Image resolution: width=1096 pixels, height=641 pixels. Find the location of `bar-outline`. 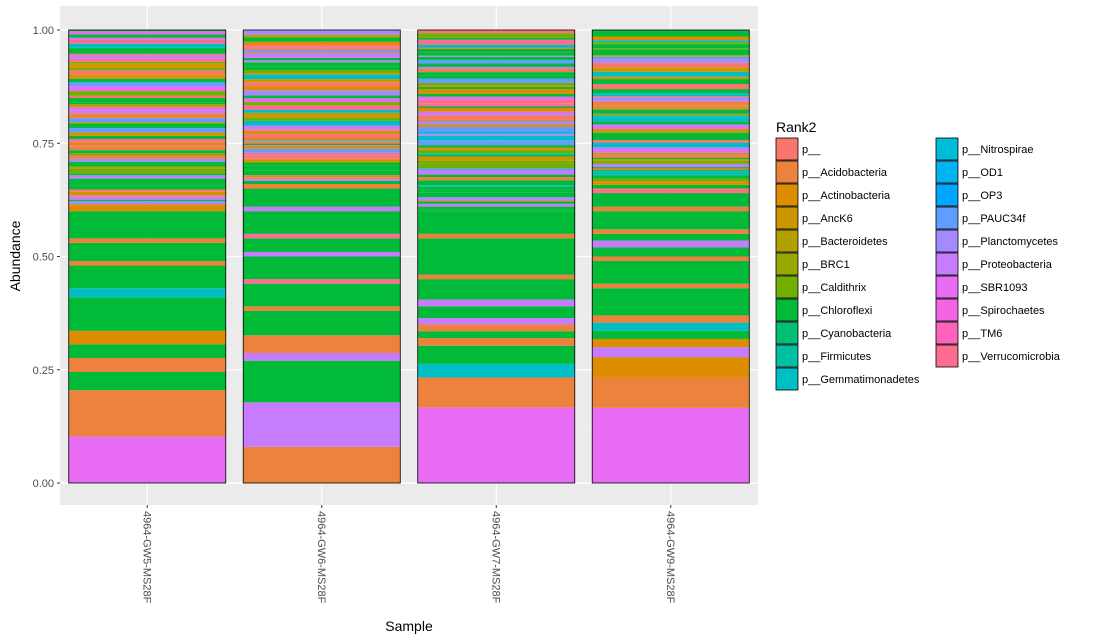

bar-outline is located at coordinates (670, 256).